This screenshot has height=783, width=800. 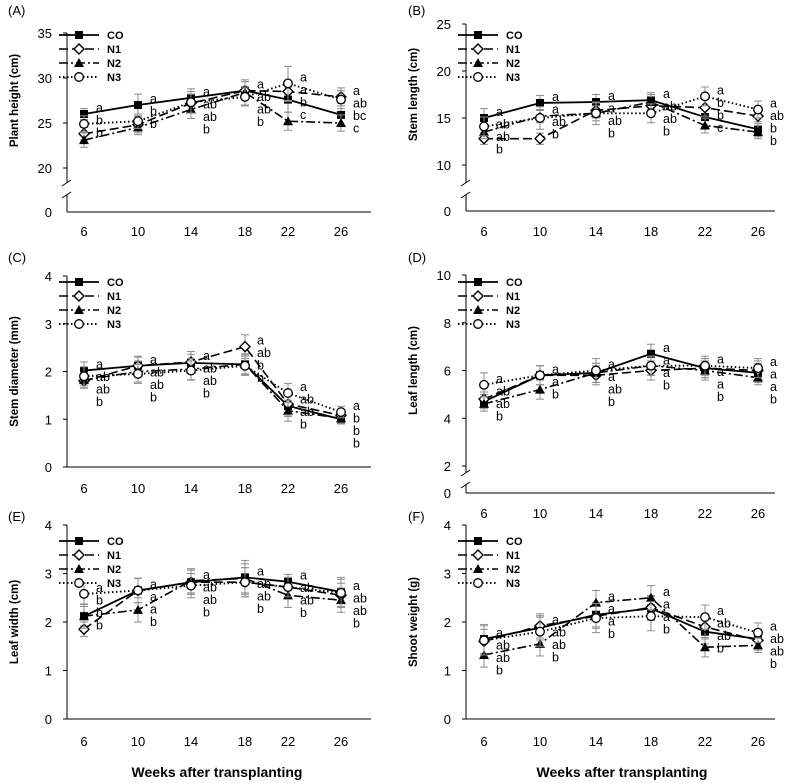 I want to click on y-axis-label: Leaf length (cm), so click(x=414, y=370).